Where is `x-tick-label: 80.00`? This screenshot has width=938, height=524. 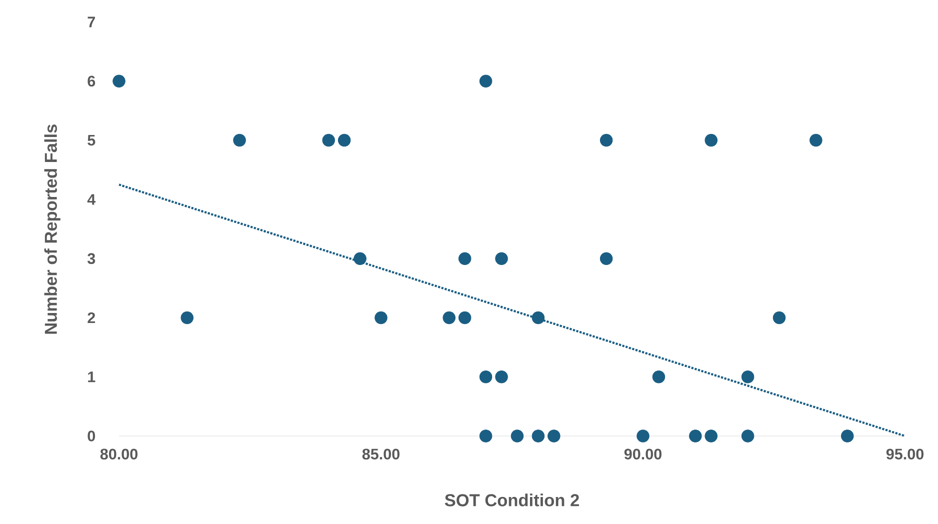 x-tick-label: 80.00 is located at coordinates (119, 454).